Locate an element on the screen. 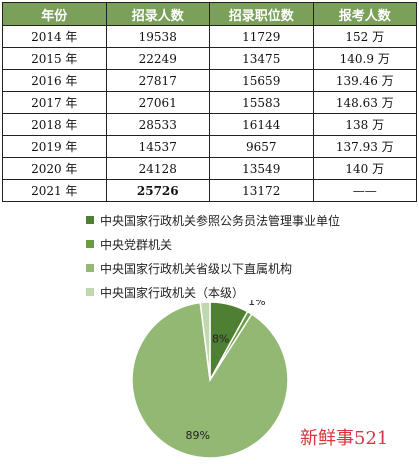 The height and width of the screenshot is (464, 419). cell-positions: 13475 is located at coordinates (261, 58).